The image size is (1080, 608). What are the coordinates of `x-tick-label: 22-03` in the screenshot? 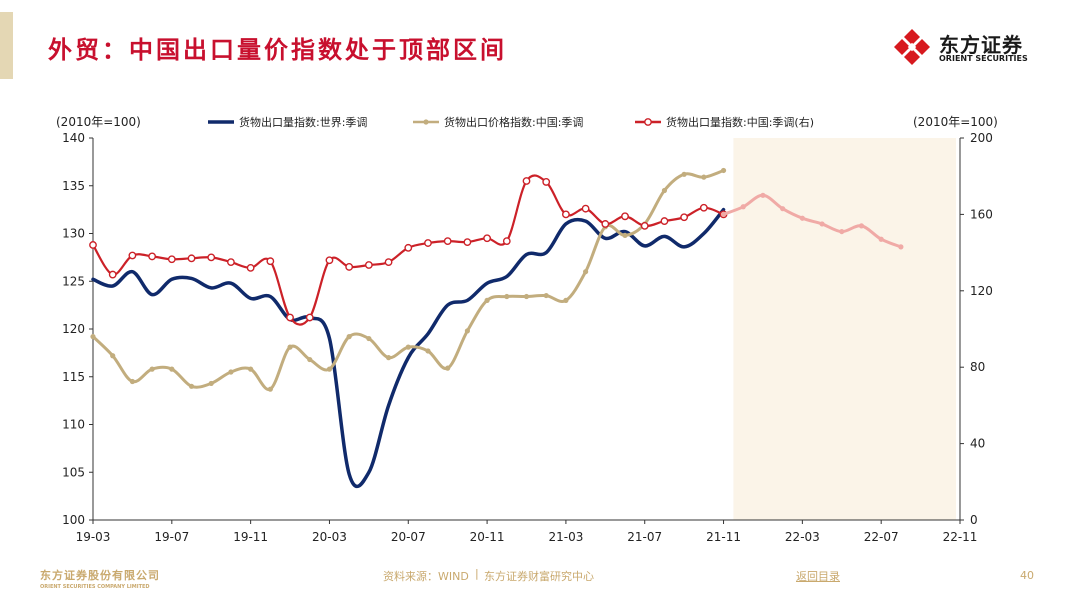 It's located at (802, 537).